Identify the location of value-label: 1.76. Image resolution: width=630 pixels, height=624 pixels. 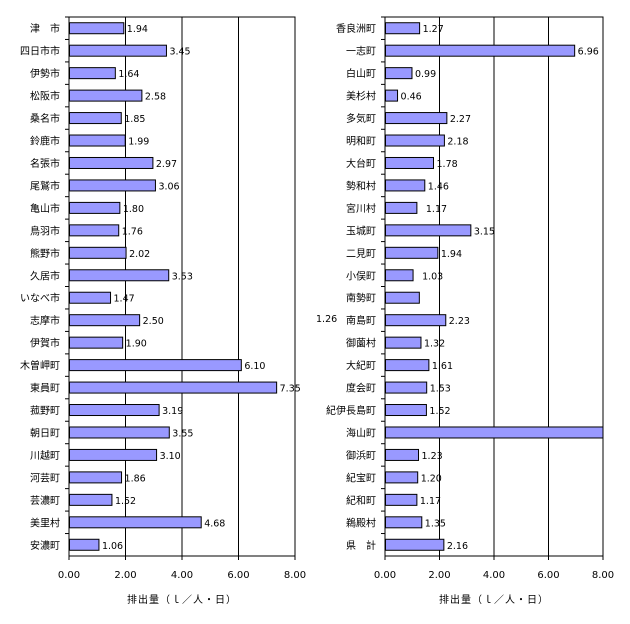
(132, 231).